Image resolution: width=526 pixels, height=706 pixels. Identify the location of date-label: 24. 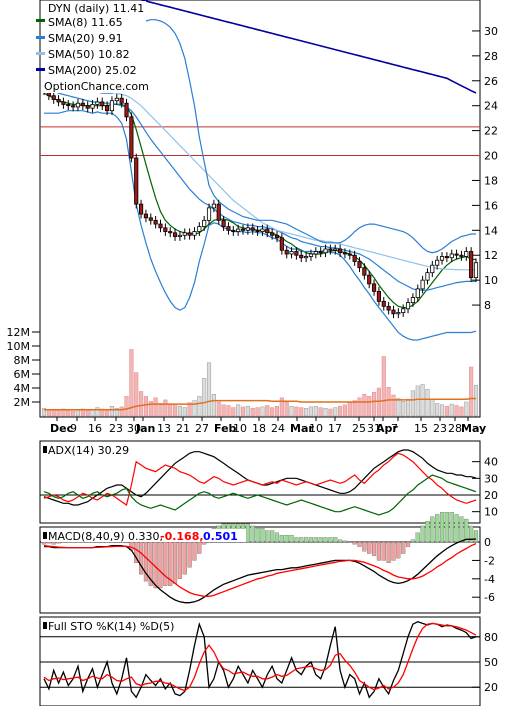
(278, 428).